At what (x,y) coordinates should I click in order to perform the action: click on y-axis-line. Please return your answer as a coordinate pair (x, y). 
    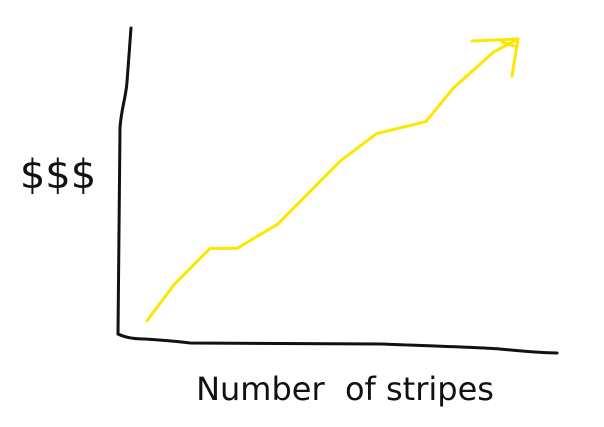
    Looking at the image, I should click on (124, 181).